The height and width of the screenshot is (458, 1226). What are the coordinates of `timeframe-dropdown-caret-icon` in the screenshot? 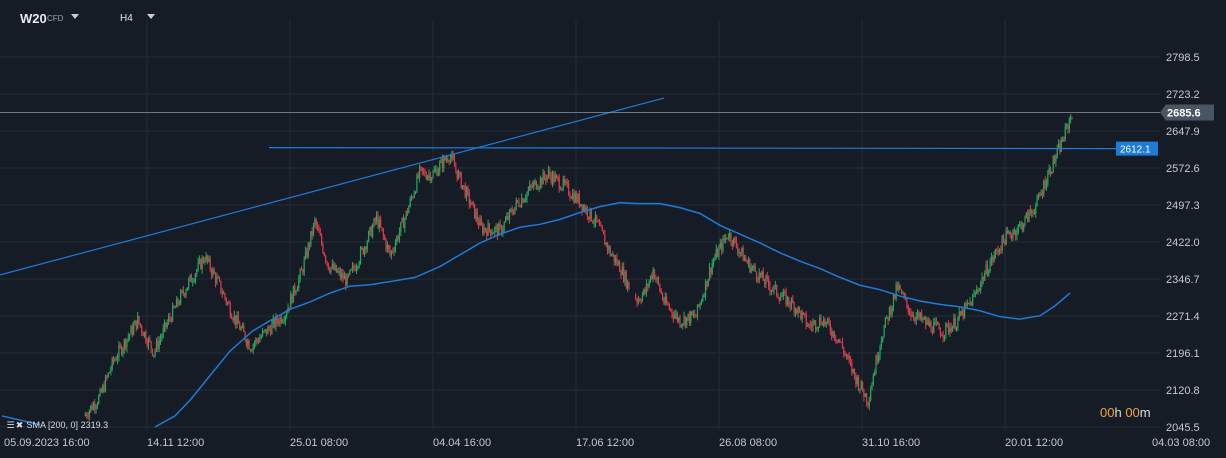 It's located at (151, 16).